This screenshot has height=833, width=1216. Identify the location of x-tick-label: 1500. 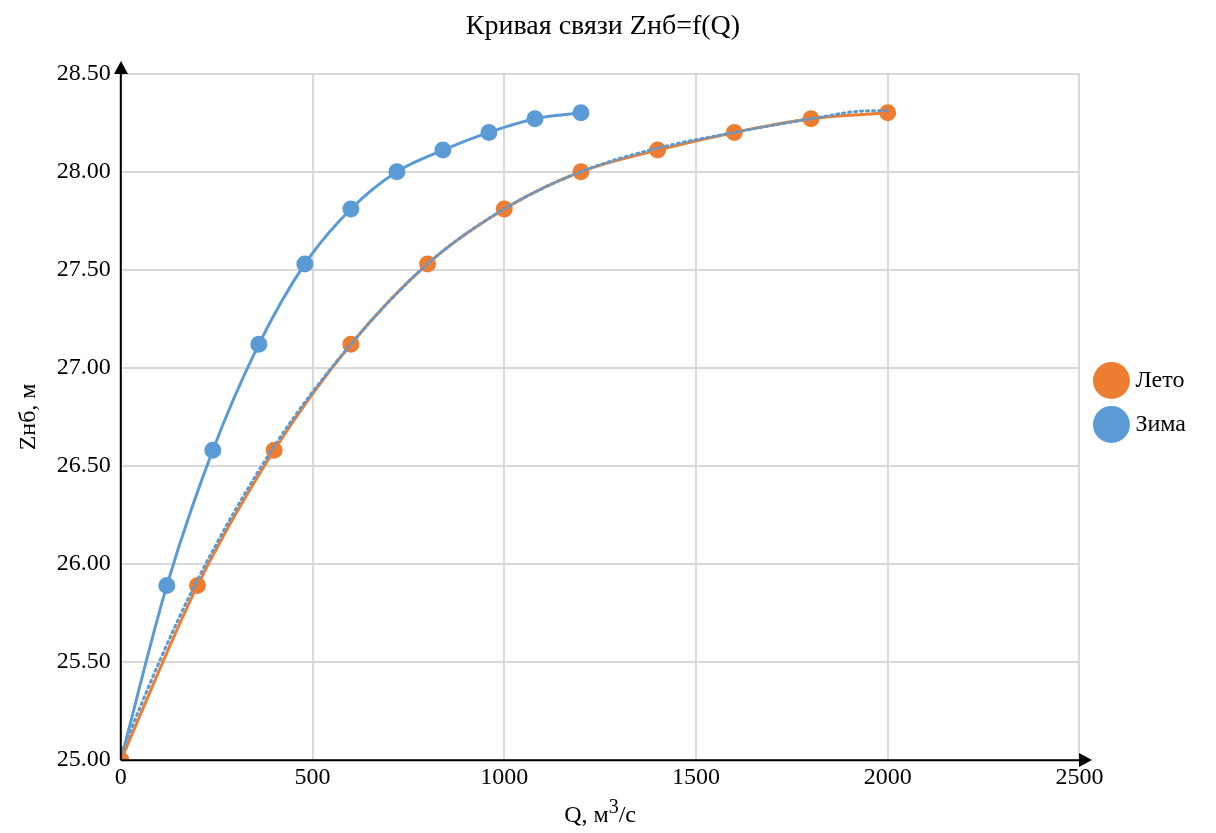
(695, 775).